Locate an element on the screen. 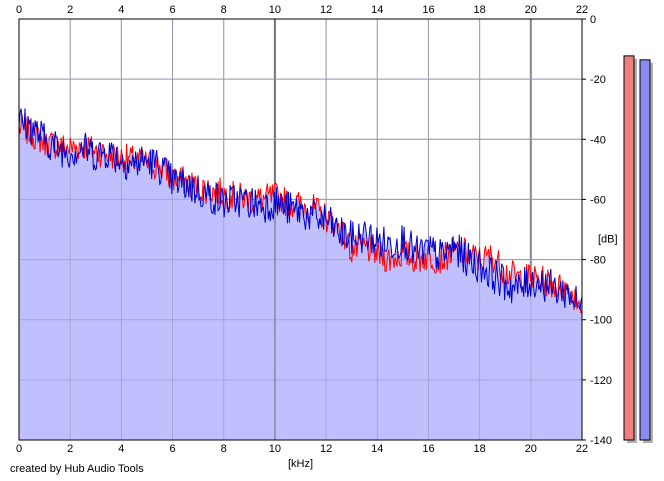  y-axis-label: [dB] is located at coordinates (608, 240).